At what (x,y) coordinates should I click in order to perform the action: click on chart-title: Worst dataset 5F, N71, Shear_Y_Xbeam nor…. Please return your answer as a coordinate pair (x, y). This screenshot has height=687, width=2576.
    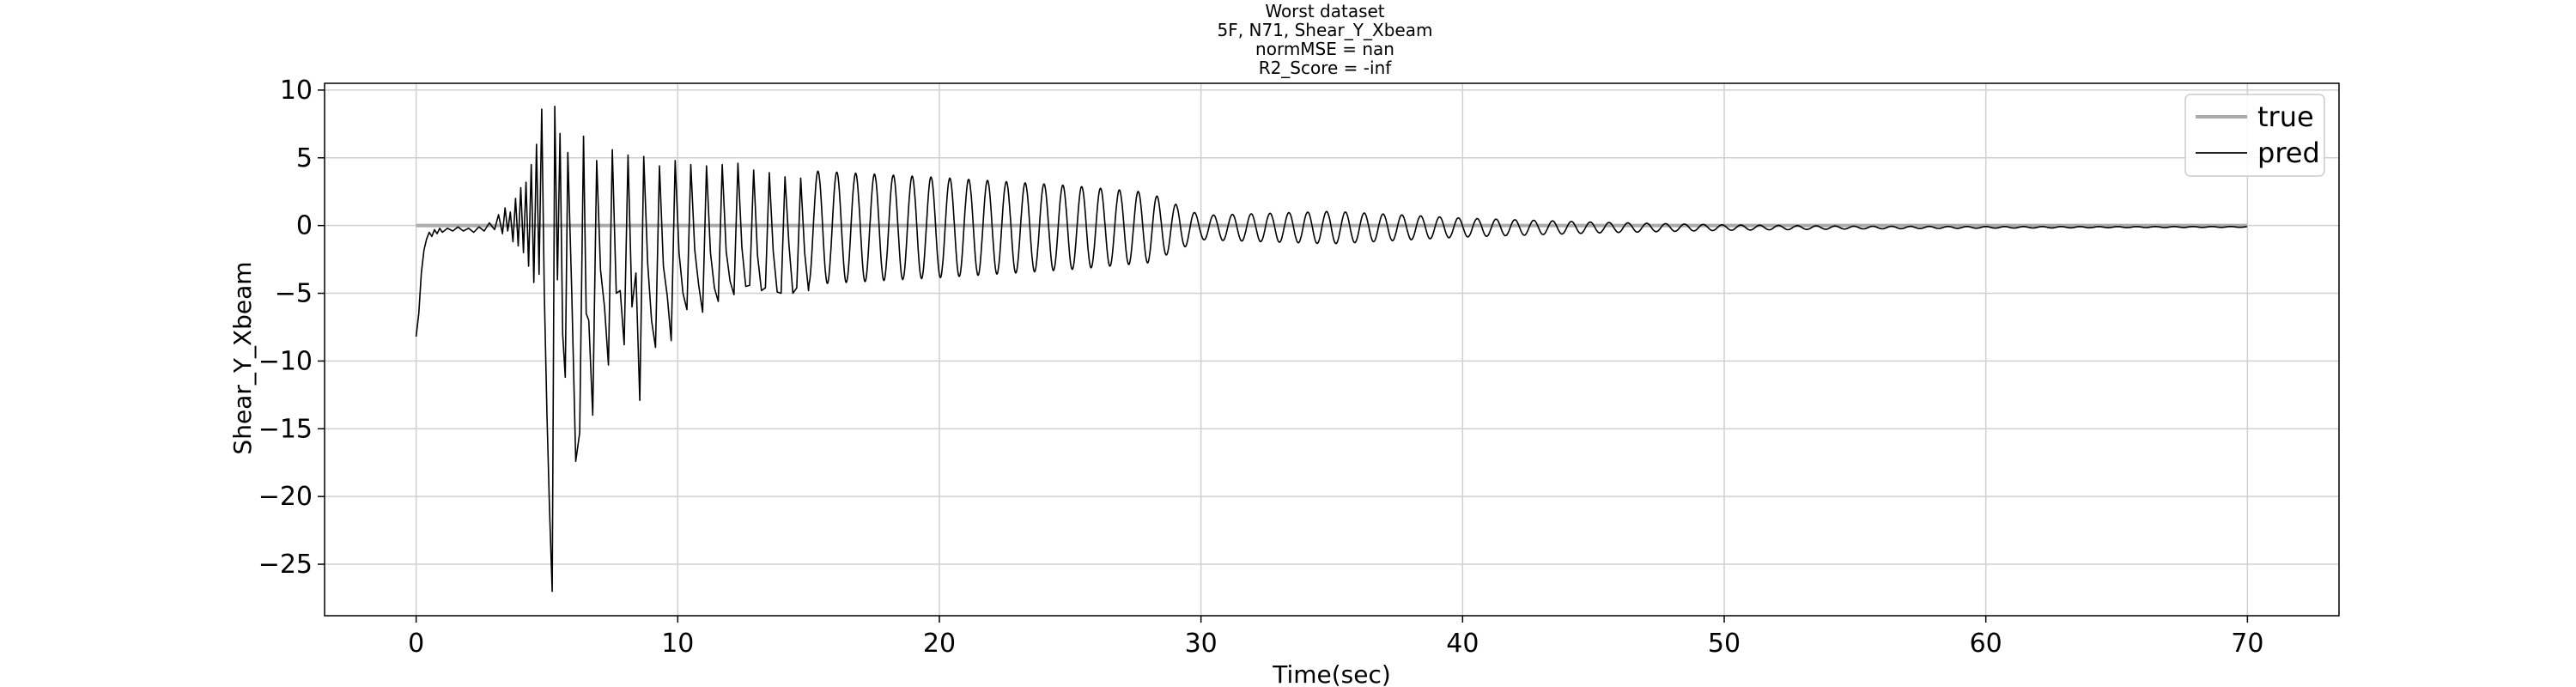
    Looking at the image, I should click on (1325, 39).